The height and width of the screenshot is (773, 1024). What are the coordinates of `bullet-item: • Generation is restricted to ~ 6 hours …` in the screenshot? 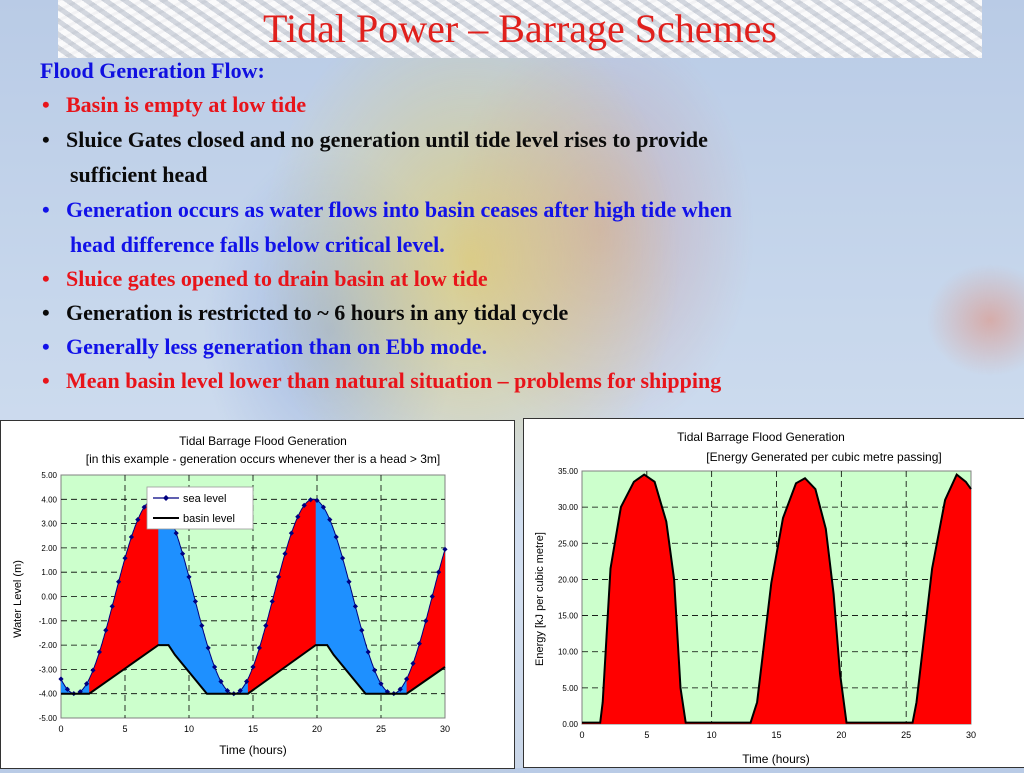 It's located at (520, 313).